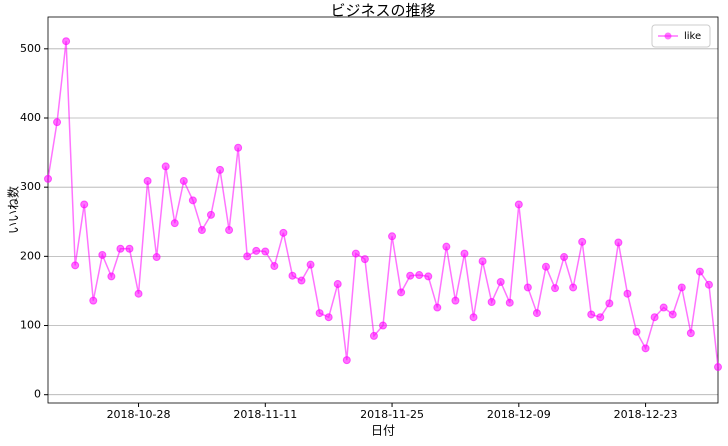  Describe the element at coordinates (139, 414) in the screenshot. I see `x-tick-label: 2018-10-28` at that location.